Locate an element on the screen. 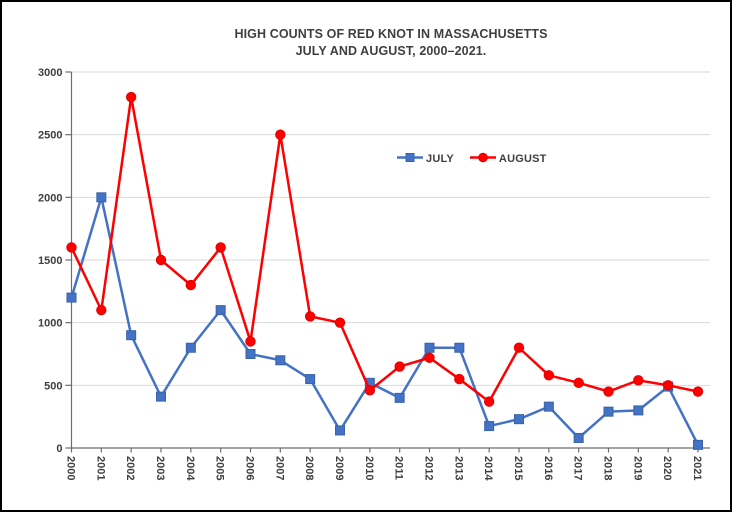 Image resolution: width=732 pixels, height=512 pixels. chart-legend: JULY AUGUST is located at coordinates (472, 159).